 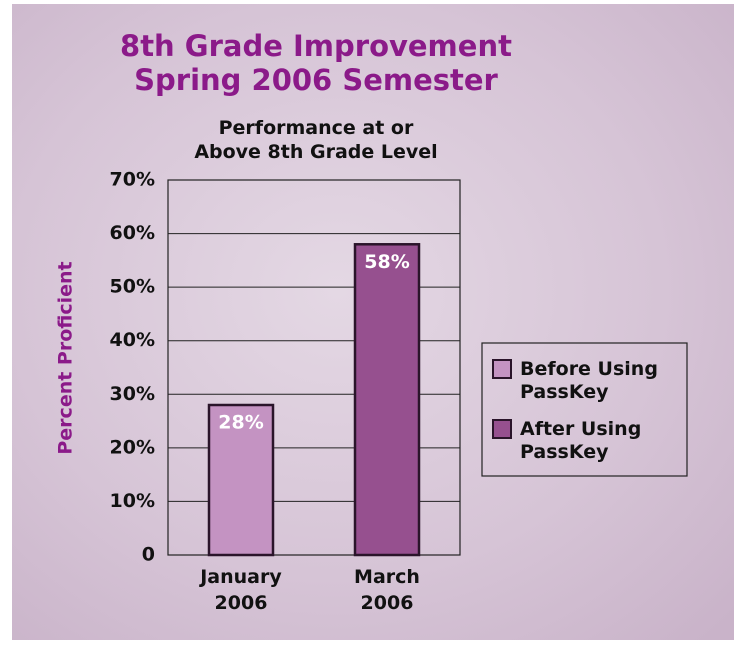 I want to click on data-label: 58%, so click(x=386, y=262).